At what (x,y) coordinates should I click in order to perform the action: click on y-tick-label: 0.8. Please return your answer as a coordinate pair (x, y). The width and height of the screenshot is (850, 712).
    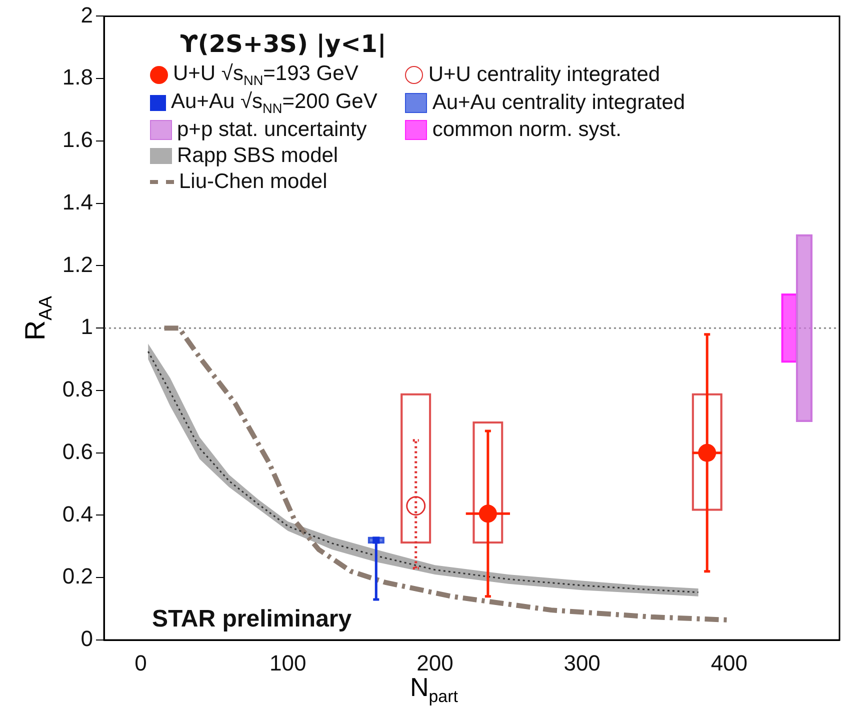
    Looking at the image, I should click on (77, 389).